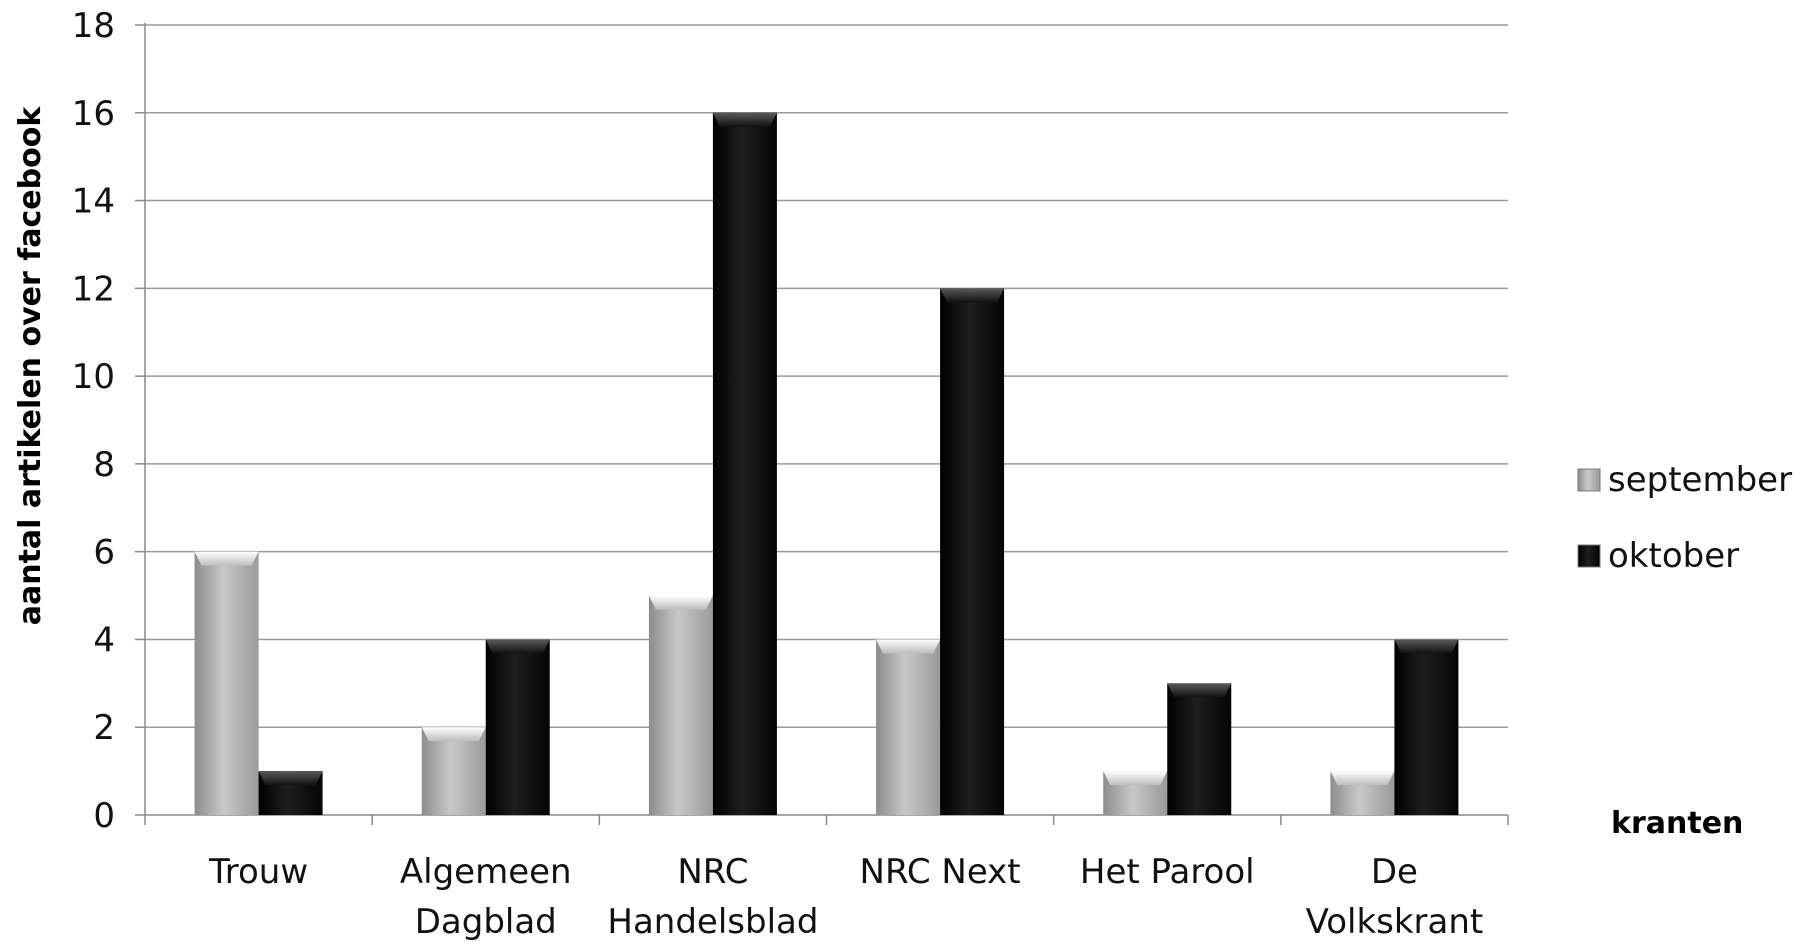 This screenshot has width=1800, height=942. I want to click on x-tick-label: Algemeen, so click(486, 872).